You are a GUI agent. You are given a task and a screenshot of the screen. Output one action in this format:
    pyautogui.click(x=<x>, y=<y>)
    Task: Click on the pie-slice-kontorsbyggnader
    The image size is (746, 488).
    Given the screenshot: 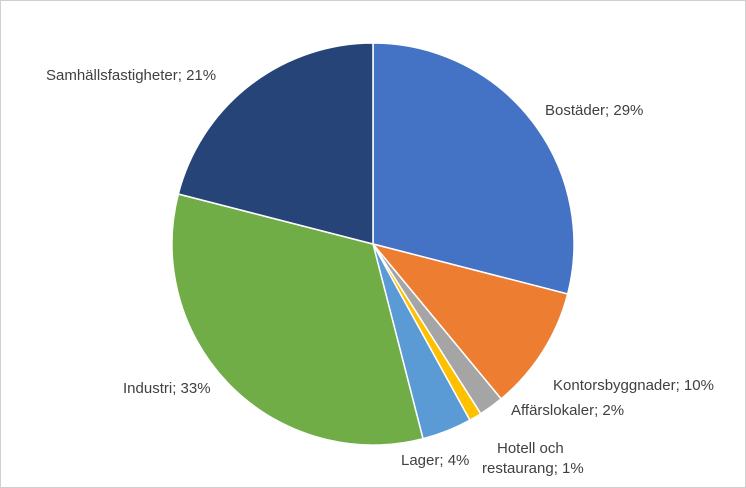 What is the action you would take?
    pyautogui.click(x=470, y=321)
    